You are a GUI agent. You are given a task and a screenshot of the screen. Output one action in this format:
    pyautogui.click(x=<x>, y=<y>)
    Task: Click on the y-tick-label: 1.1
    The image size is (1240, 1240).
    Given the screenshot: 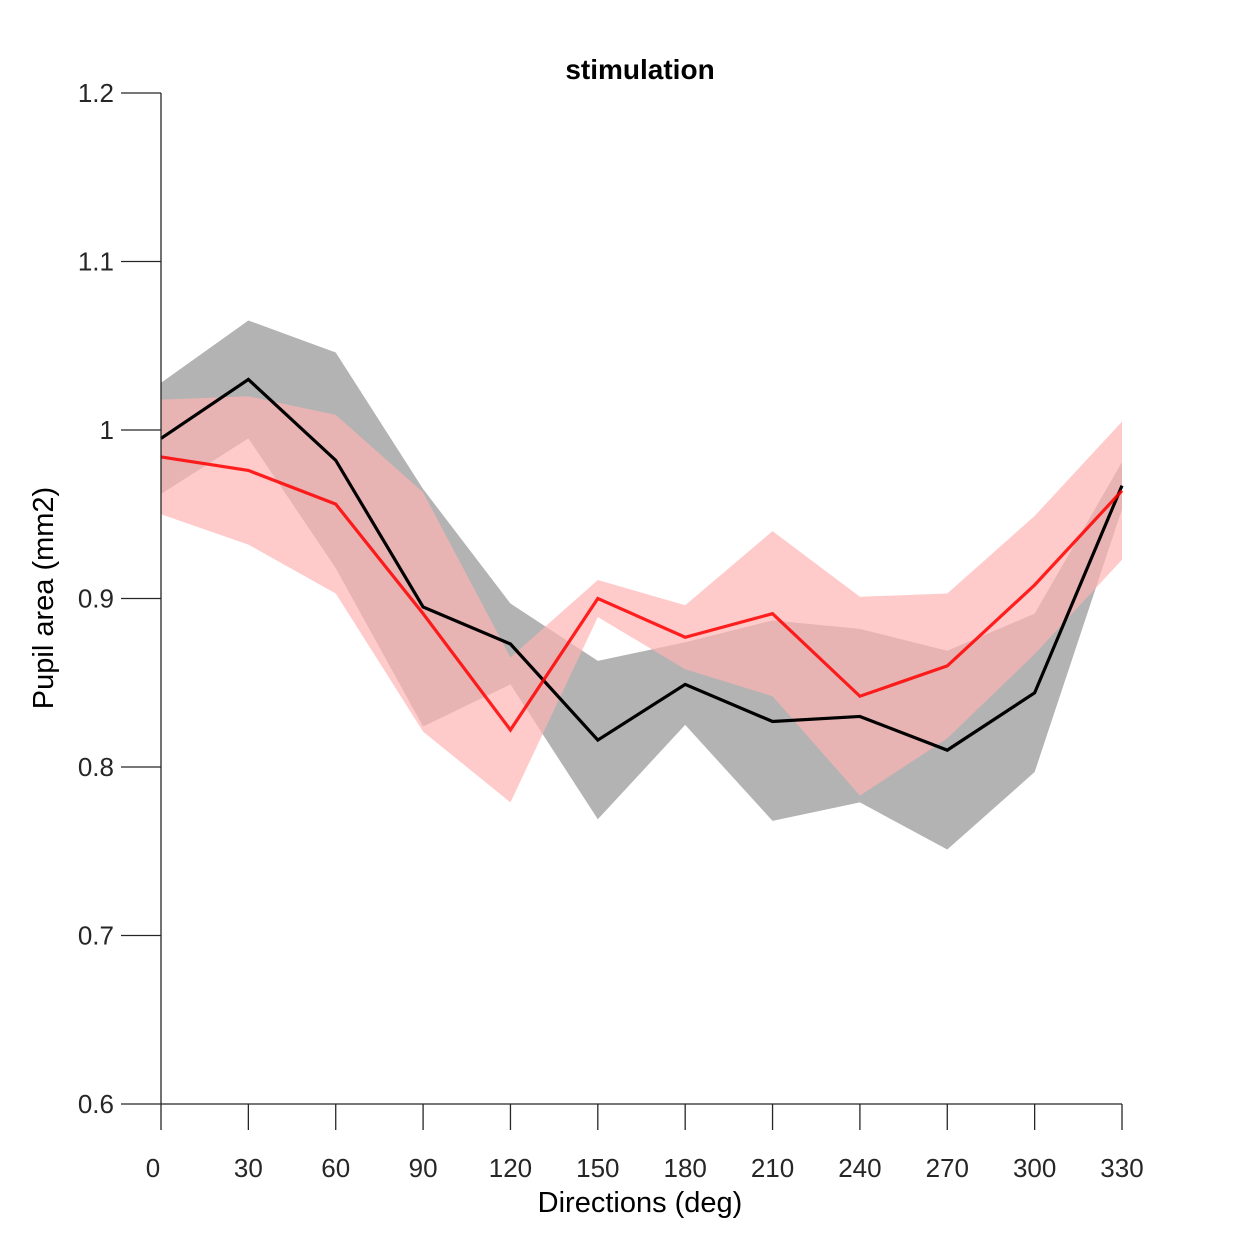 What is the action you would take?
    pyautogui.click(x=96, y=262)
    